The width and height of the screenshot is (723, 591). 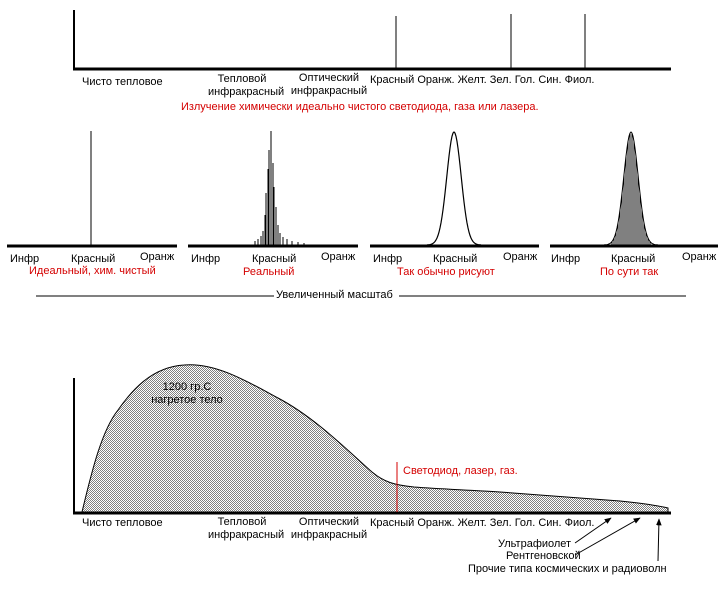 What do you see at coordinates (460, 471) in the screenshot?
I see `emission-marker-label: Светодиод, лазер, газ.` at bounding box center [460, 471].